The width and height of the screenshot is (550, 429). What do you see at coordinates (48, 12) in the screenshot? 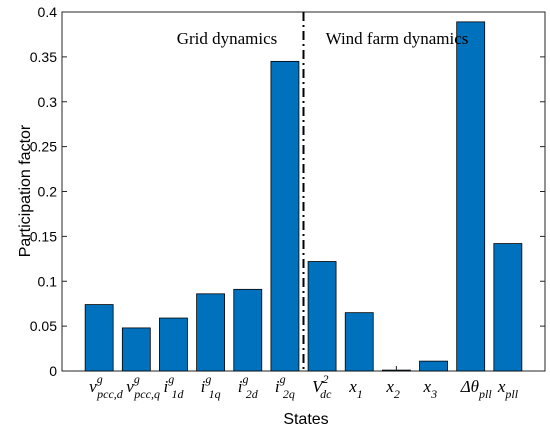
I see `y-tick-label: 0.4` at bounding box center [48, 12].